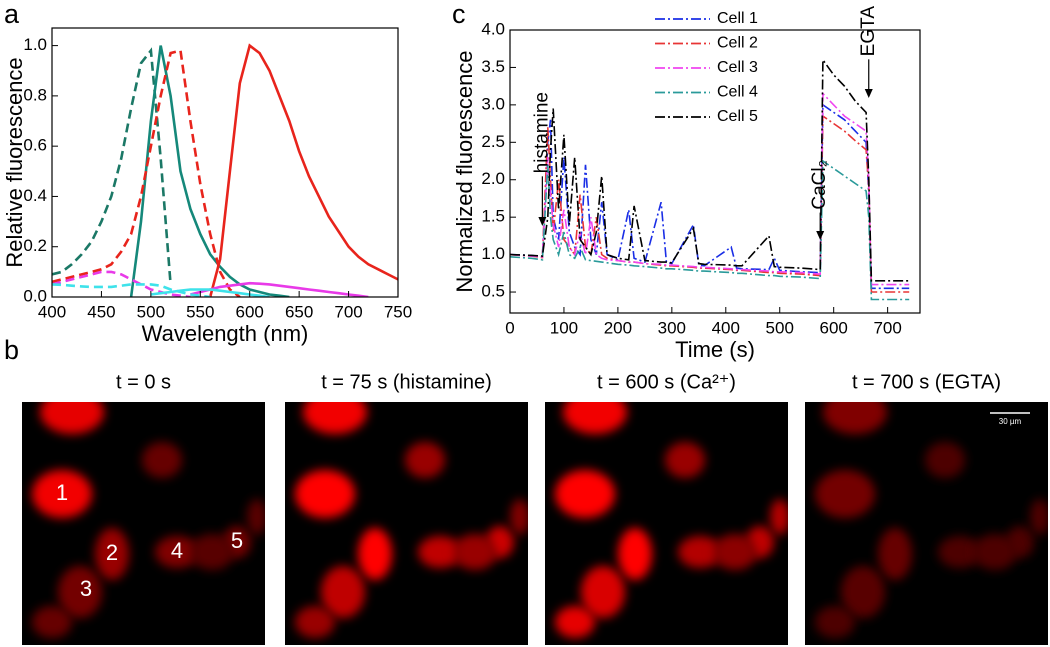 This screenshot has height=647, width=1050. What do you see at coordinates (672, 327) in the screenshot?
I see `x-tick-label: 300` at bounding box center [672, 327].